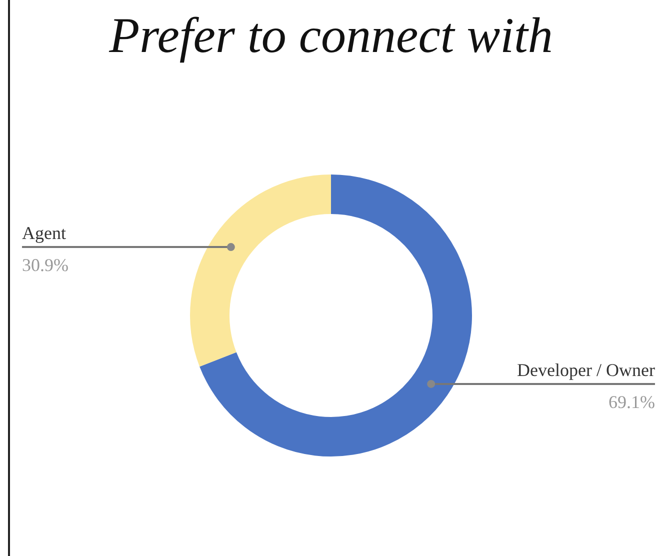 This screenshot has width=662, height=556. I want to click on slice-label: Developer / Owner, so click(586, 370).